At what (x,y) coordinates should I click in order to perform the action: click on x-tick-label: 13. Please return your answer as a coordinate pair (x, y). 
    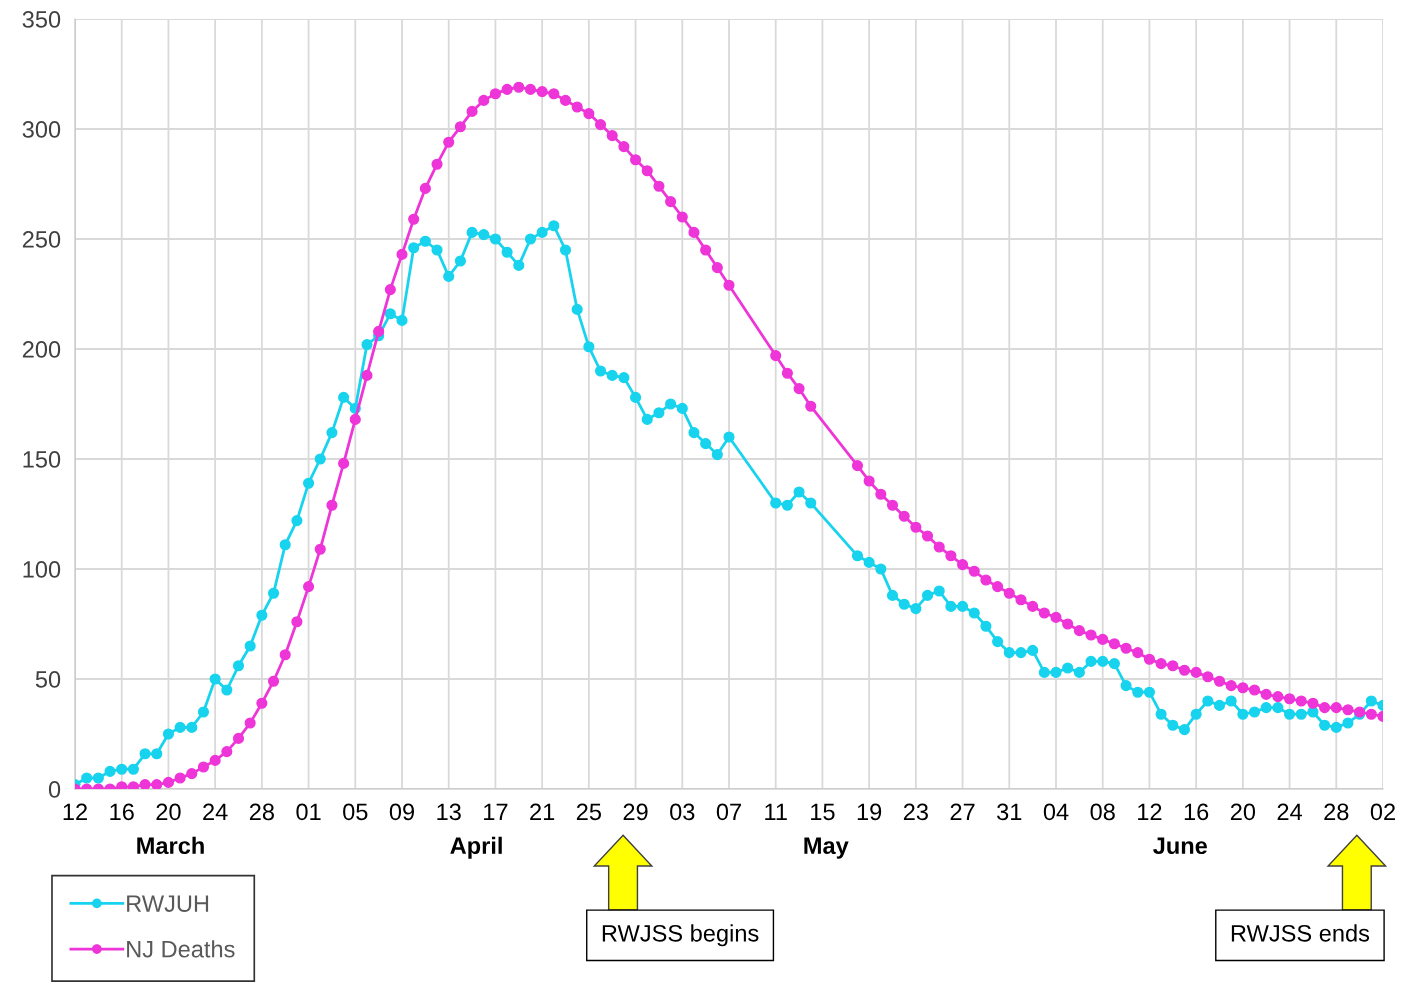
    Looking at the image, I should click on (449, 812).